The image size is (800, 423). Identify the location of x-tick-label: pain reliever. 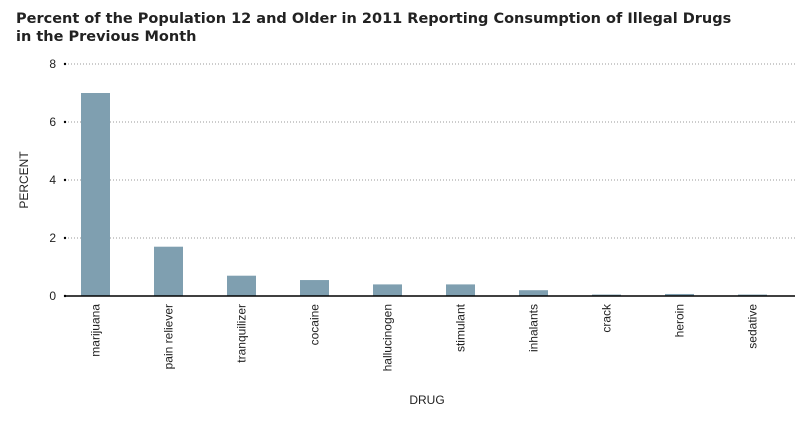
(169, 336).